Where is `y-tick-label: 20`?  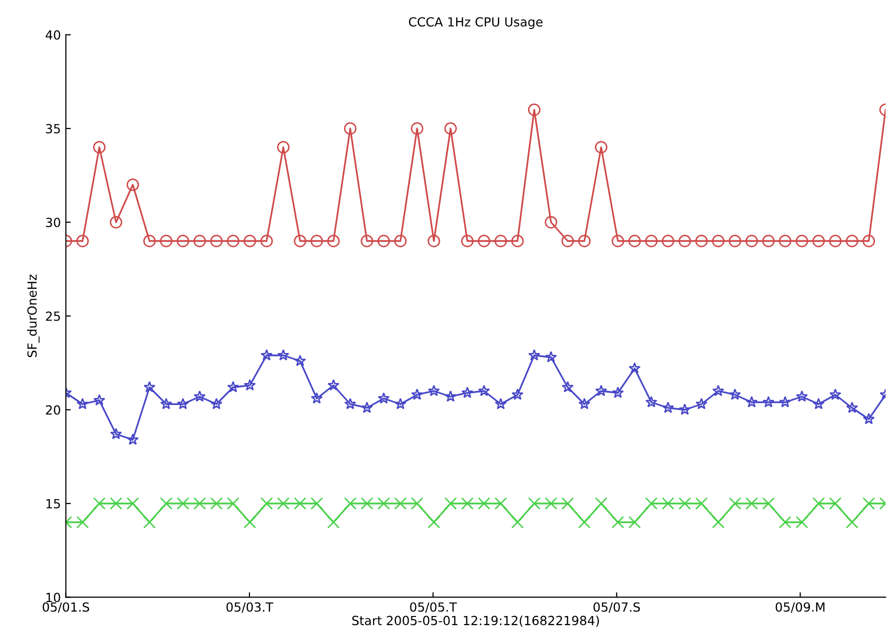
y-tick-label: 20 is located at coordinates (53, 410).